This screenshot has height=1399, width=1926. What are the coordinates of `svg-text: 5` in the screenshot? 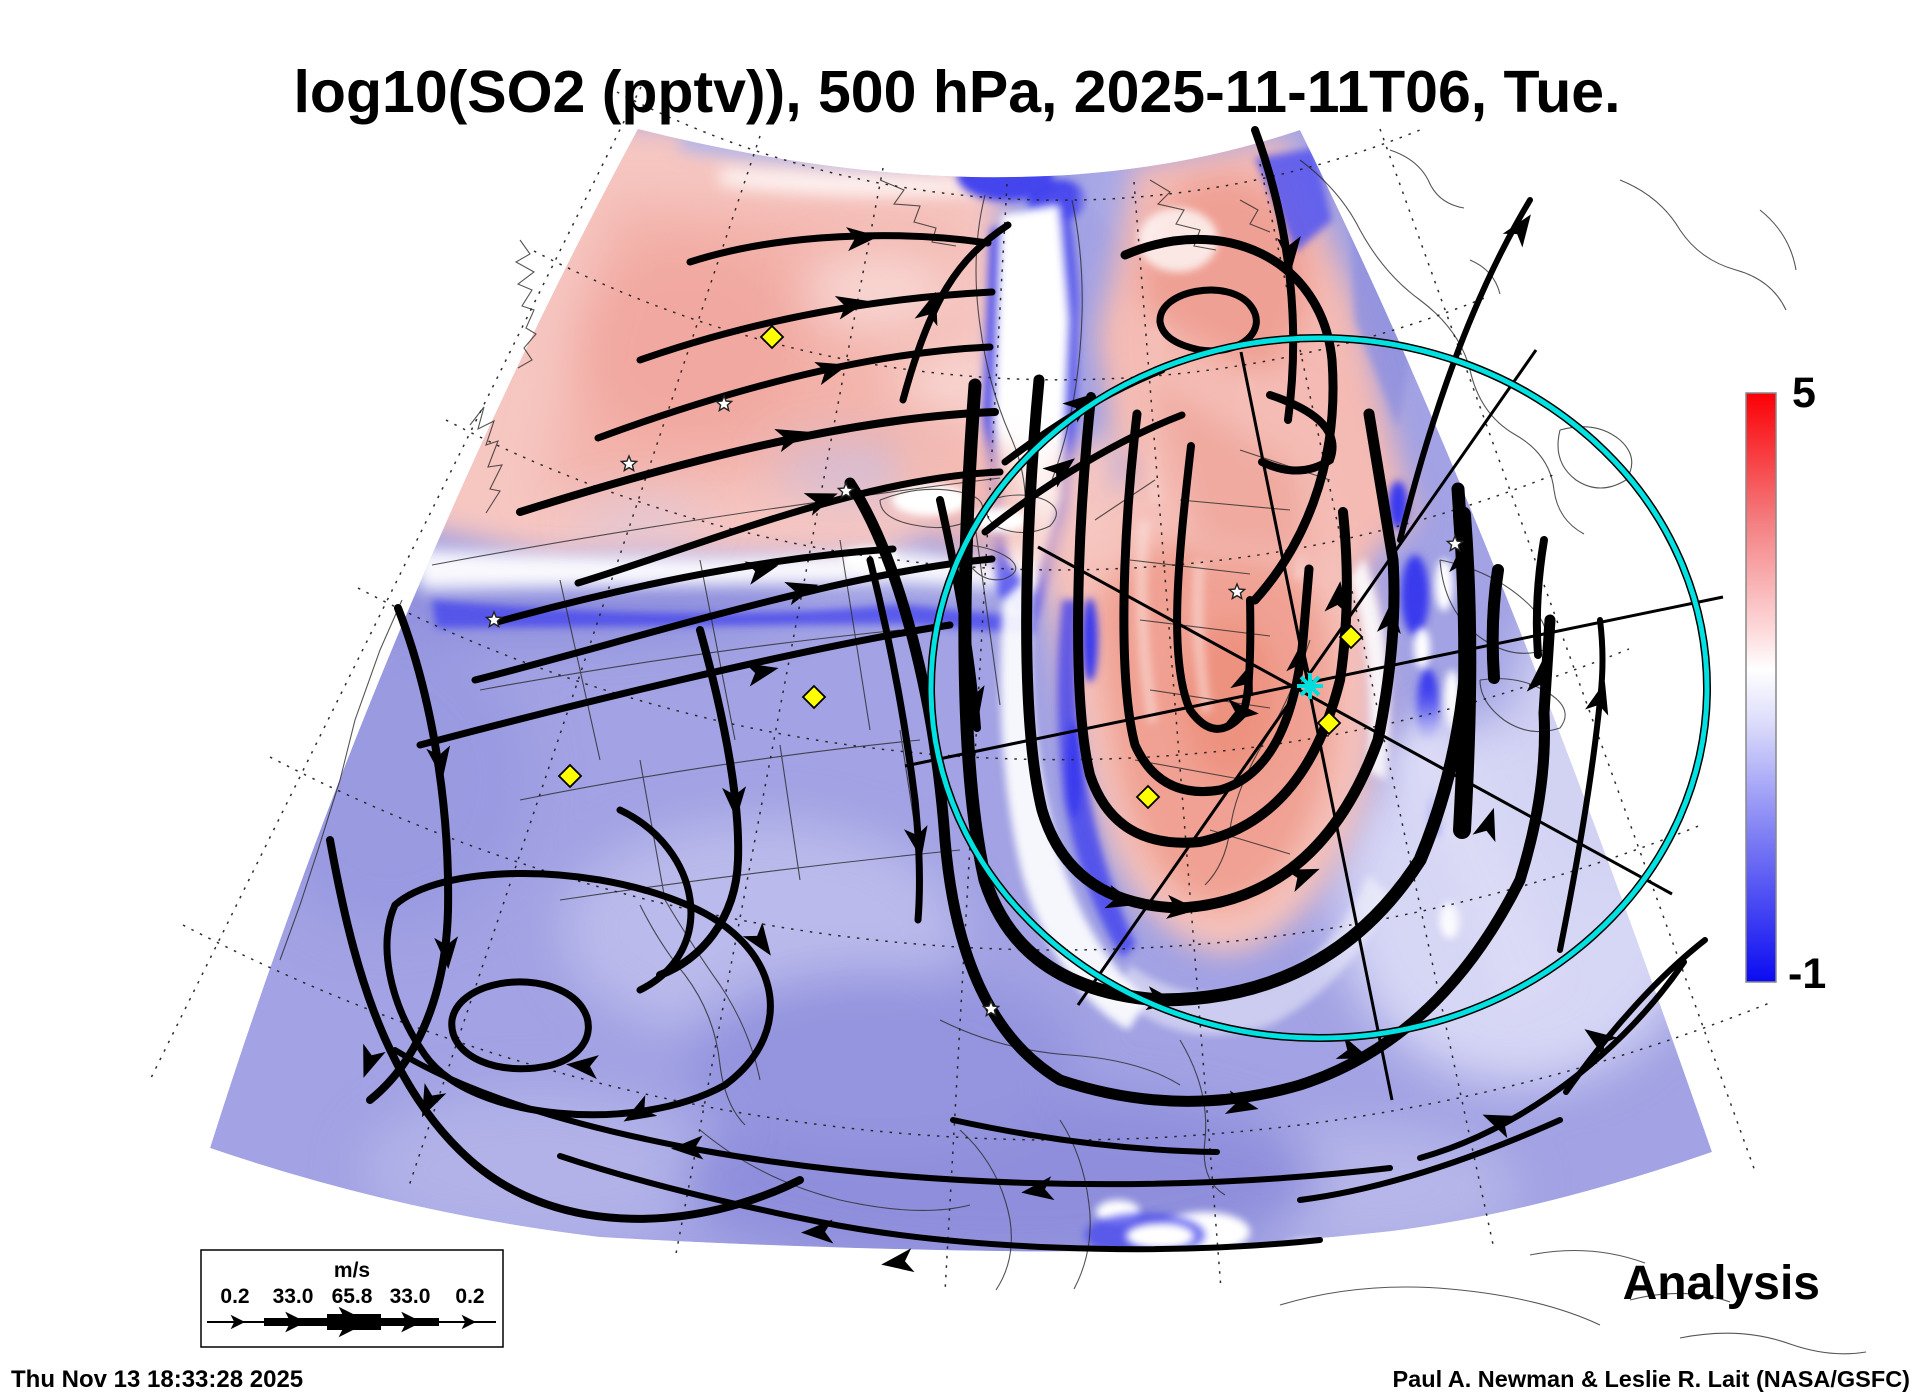 It's located at (1804, 393).